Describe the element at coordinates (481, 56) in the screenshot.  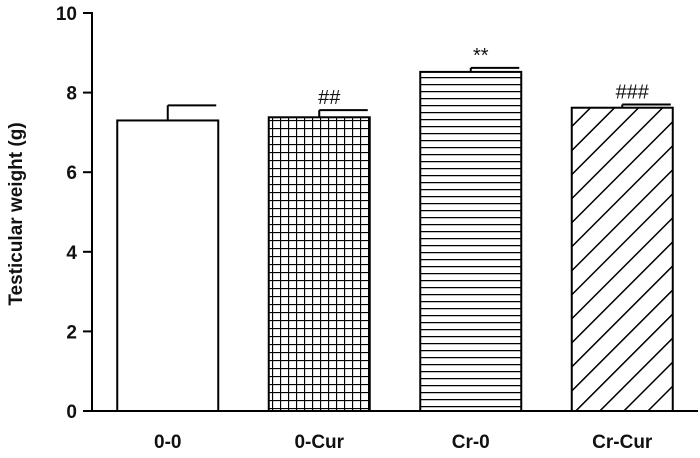
I see `significance-annotation: **` at that location.